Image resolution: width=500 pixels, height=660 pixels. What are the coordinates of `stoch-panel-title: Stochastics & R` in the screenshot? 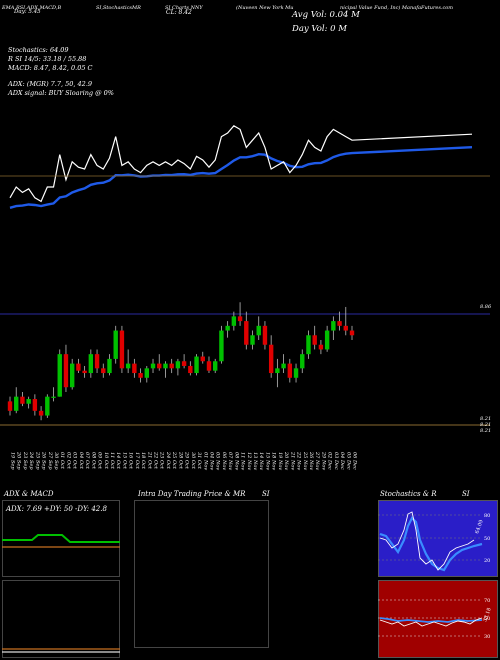 It's located at (408, 494).